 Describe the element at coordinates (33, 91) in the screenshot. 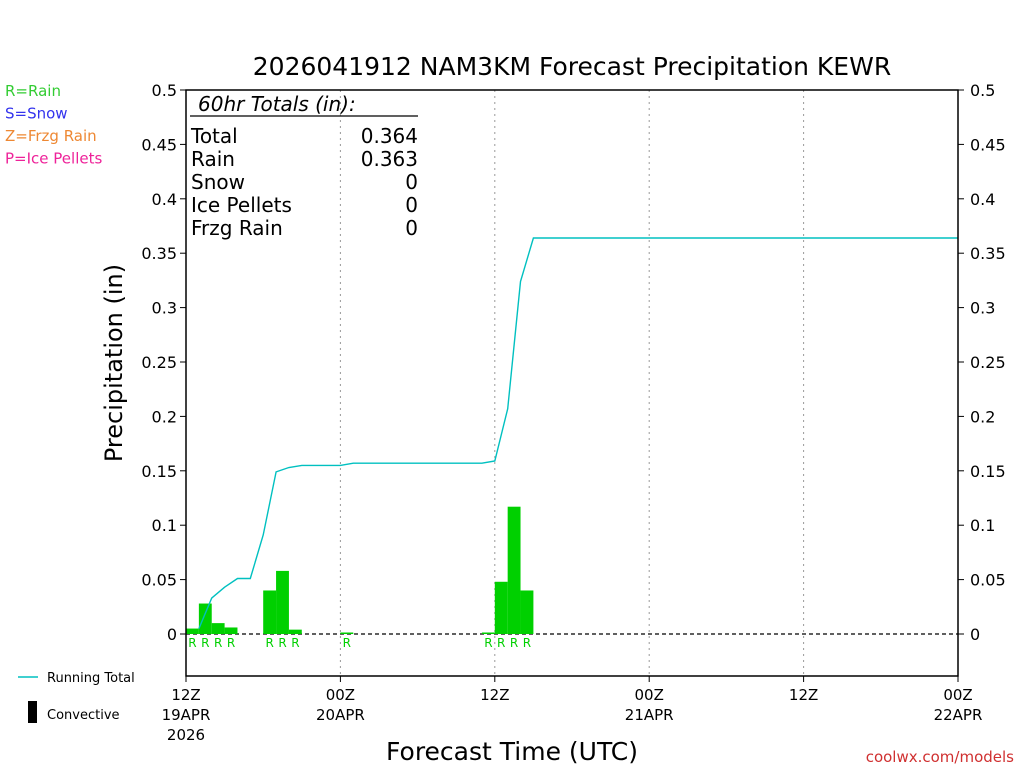

I see `precip-type-legend-entry: R=Rain` at that location.